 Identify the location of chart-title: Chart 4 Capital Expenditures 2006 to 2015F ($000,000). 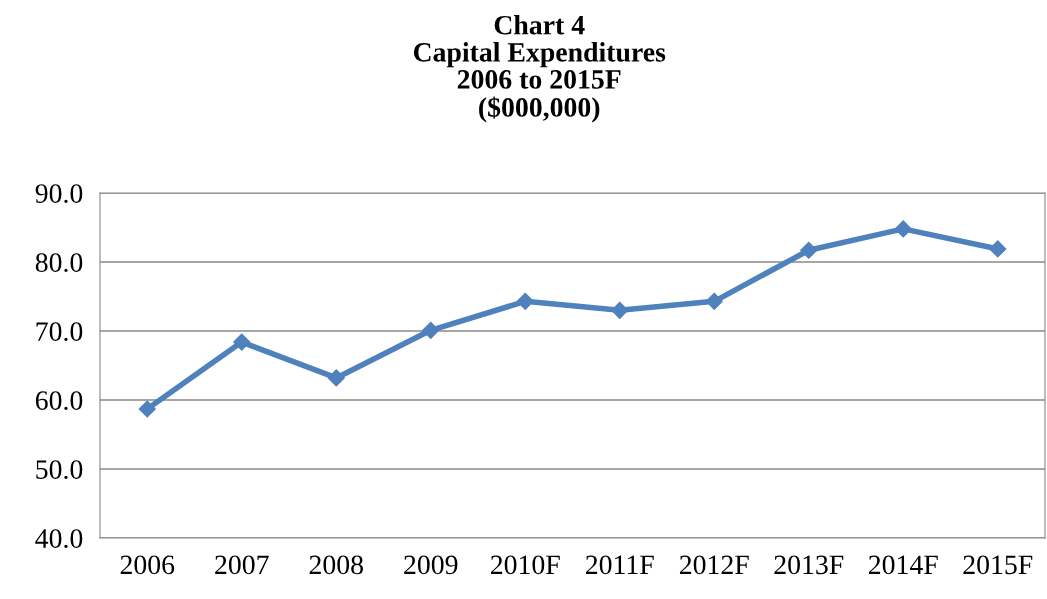
(539, 69).